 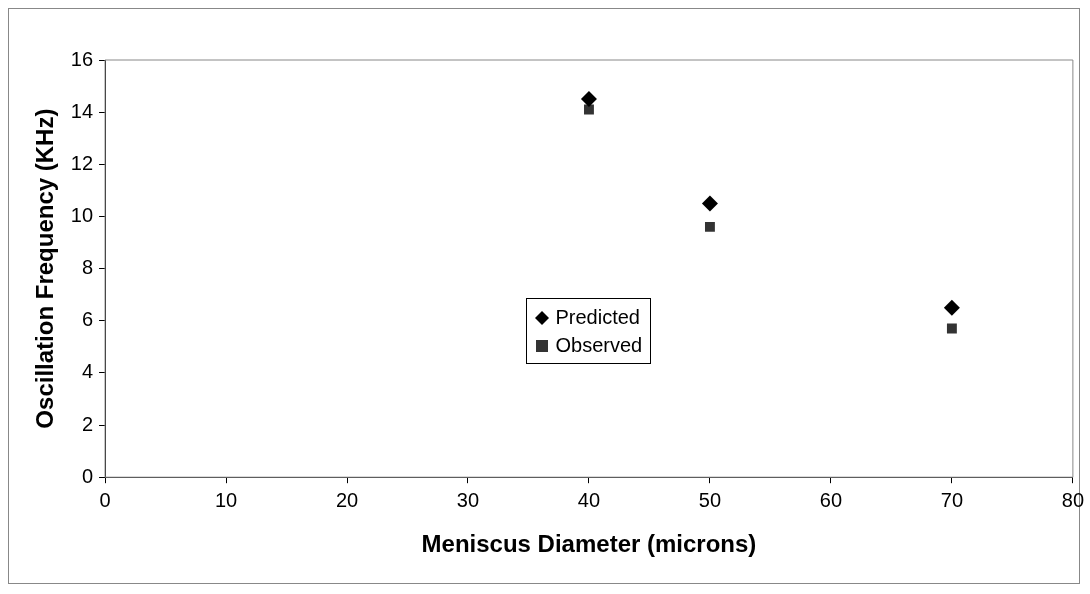 I want to click on x-tick-label: 50, so click(x=710, y=499).